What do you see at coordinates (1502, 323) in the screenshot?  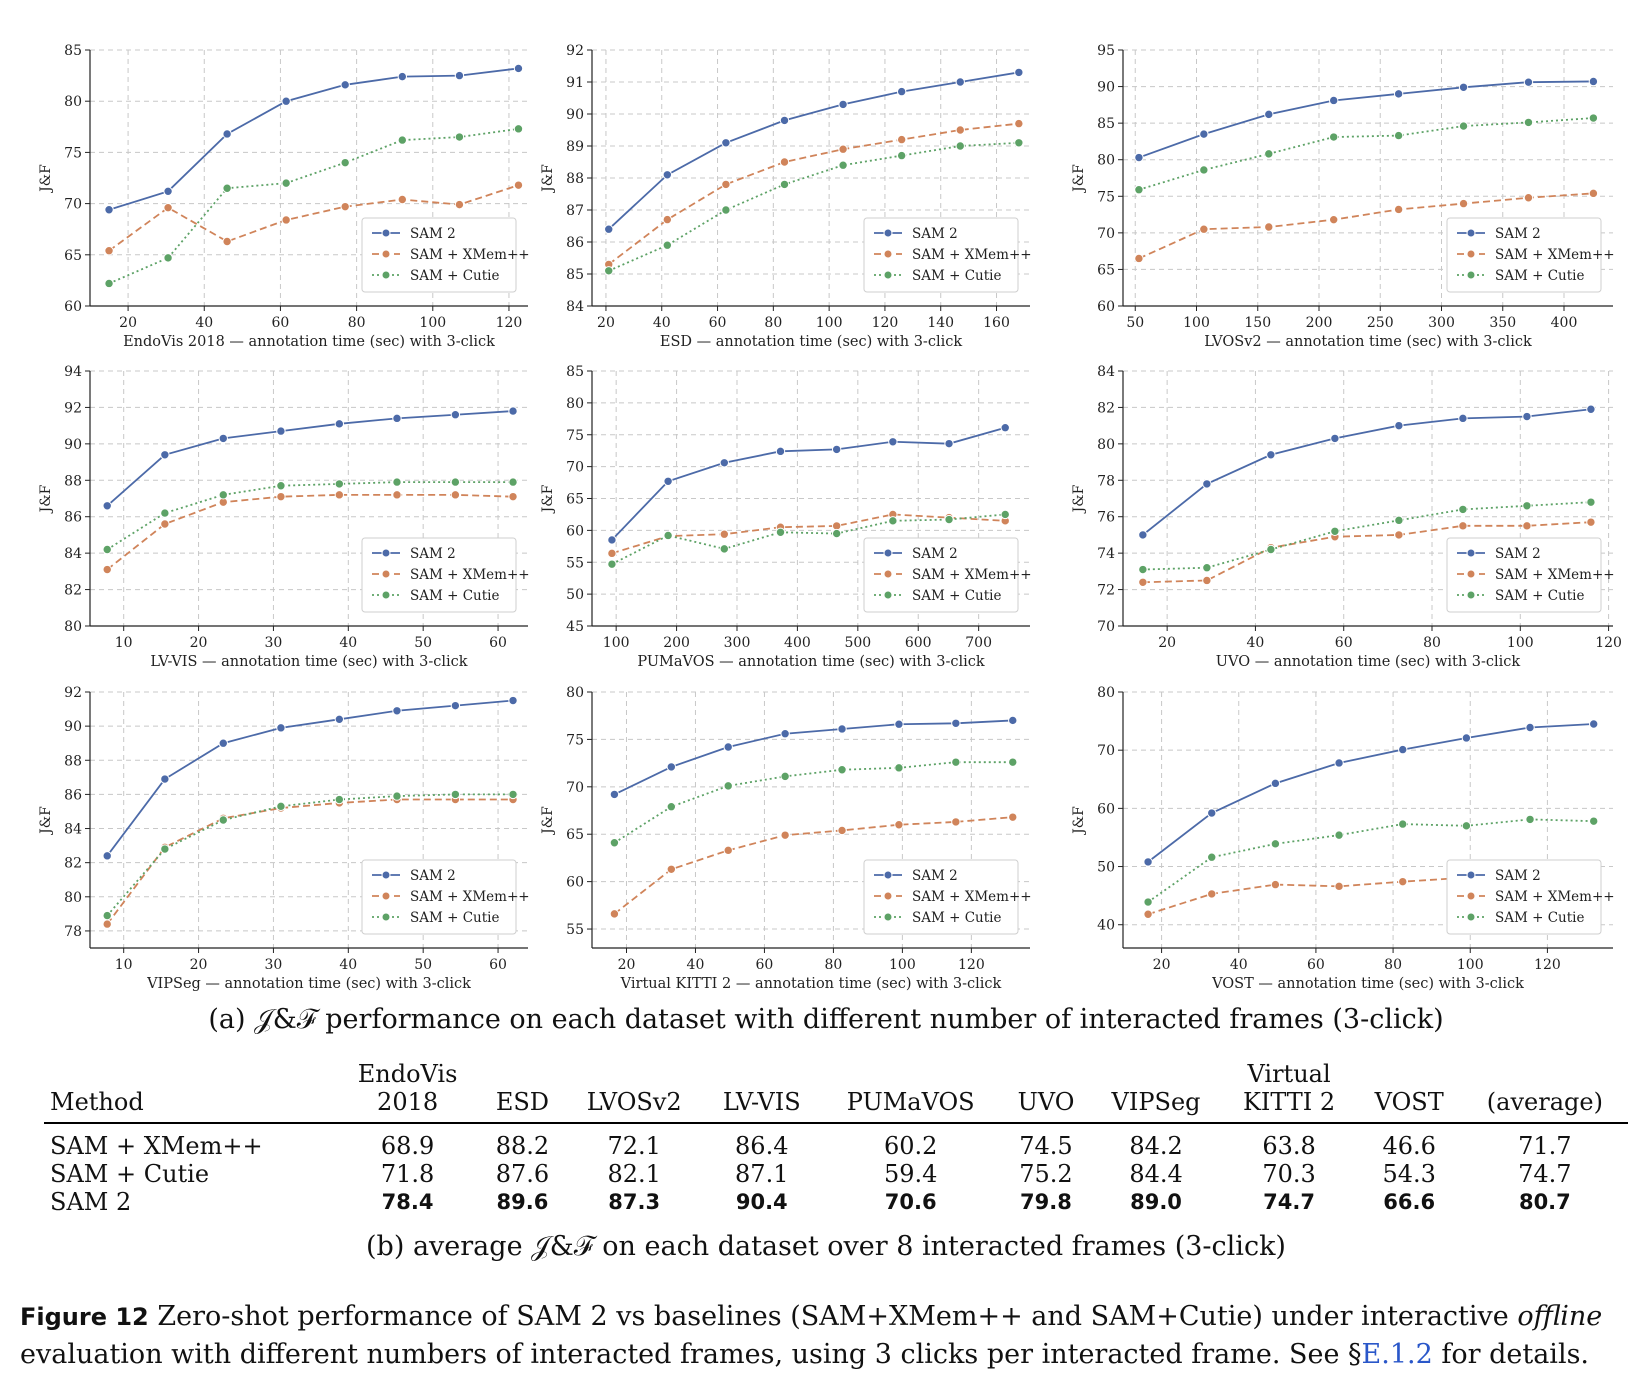 I see `x-tick-label: 350` at bounding box center [1502, 323].